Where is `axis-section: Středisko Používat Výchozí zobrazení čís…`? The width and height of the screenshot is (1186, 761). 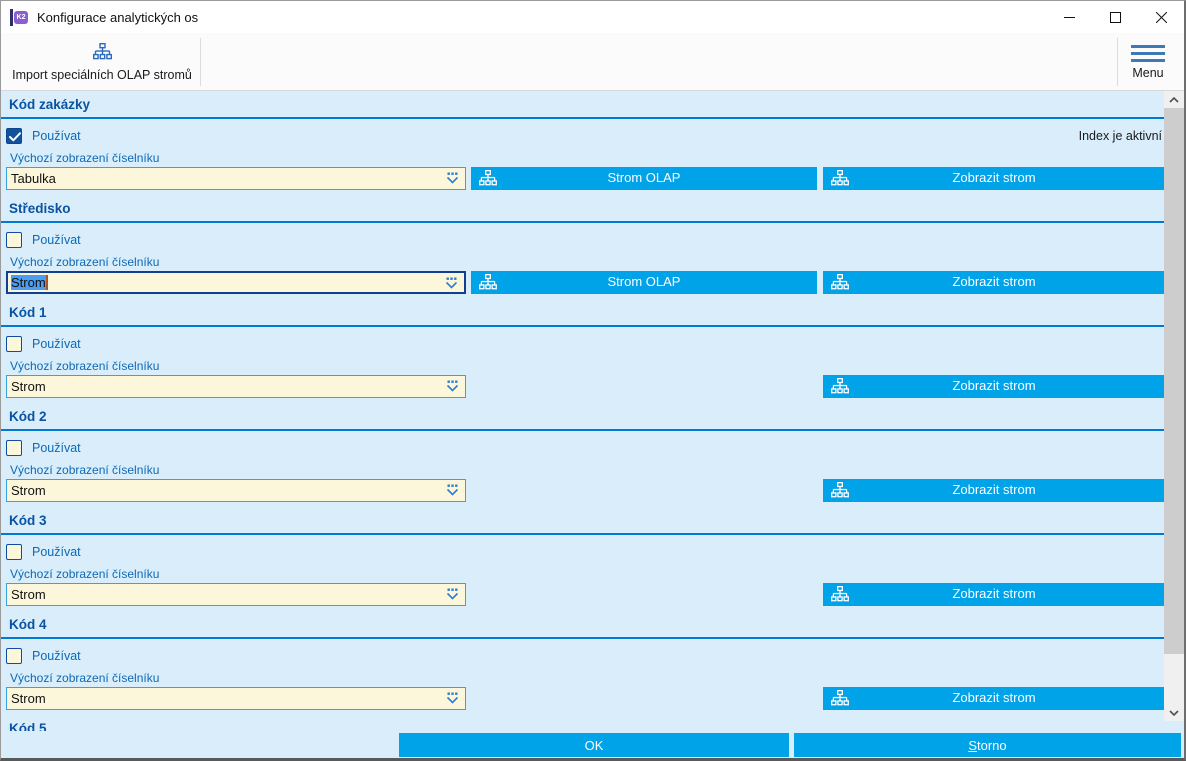 axis-section: Středisko Používat Výchozí zobrazení čís… is located at coordinates (592, 252).